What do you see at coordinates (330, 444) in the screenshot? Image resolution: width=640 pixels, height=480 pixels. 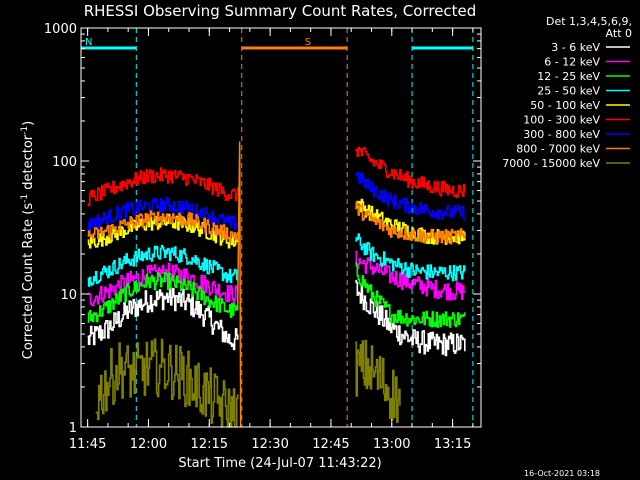 I see `x-tick-label: 12:45` at bounding box center [330, 444].